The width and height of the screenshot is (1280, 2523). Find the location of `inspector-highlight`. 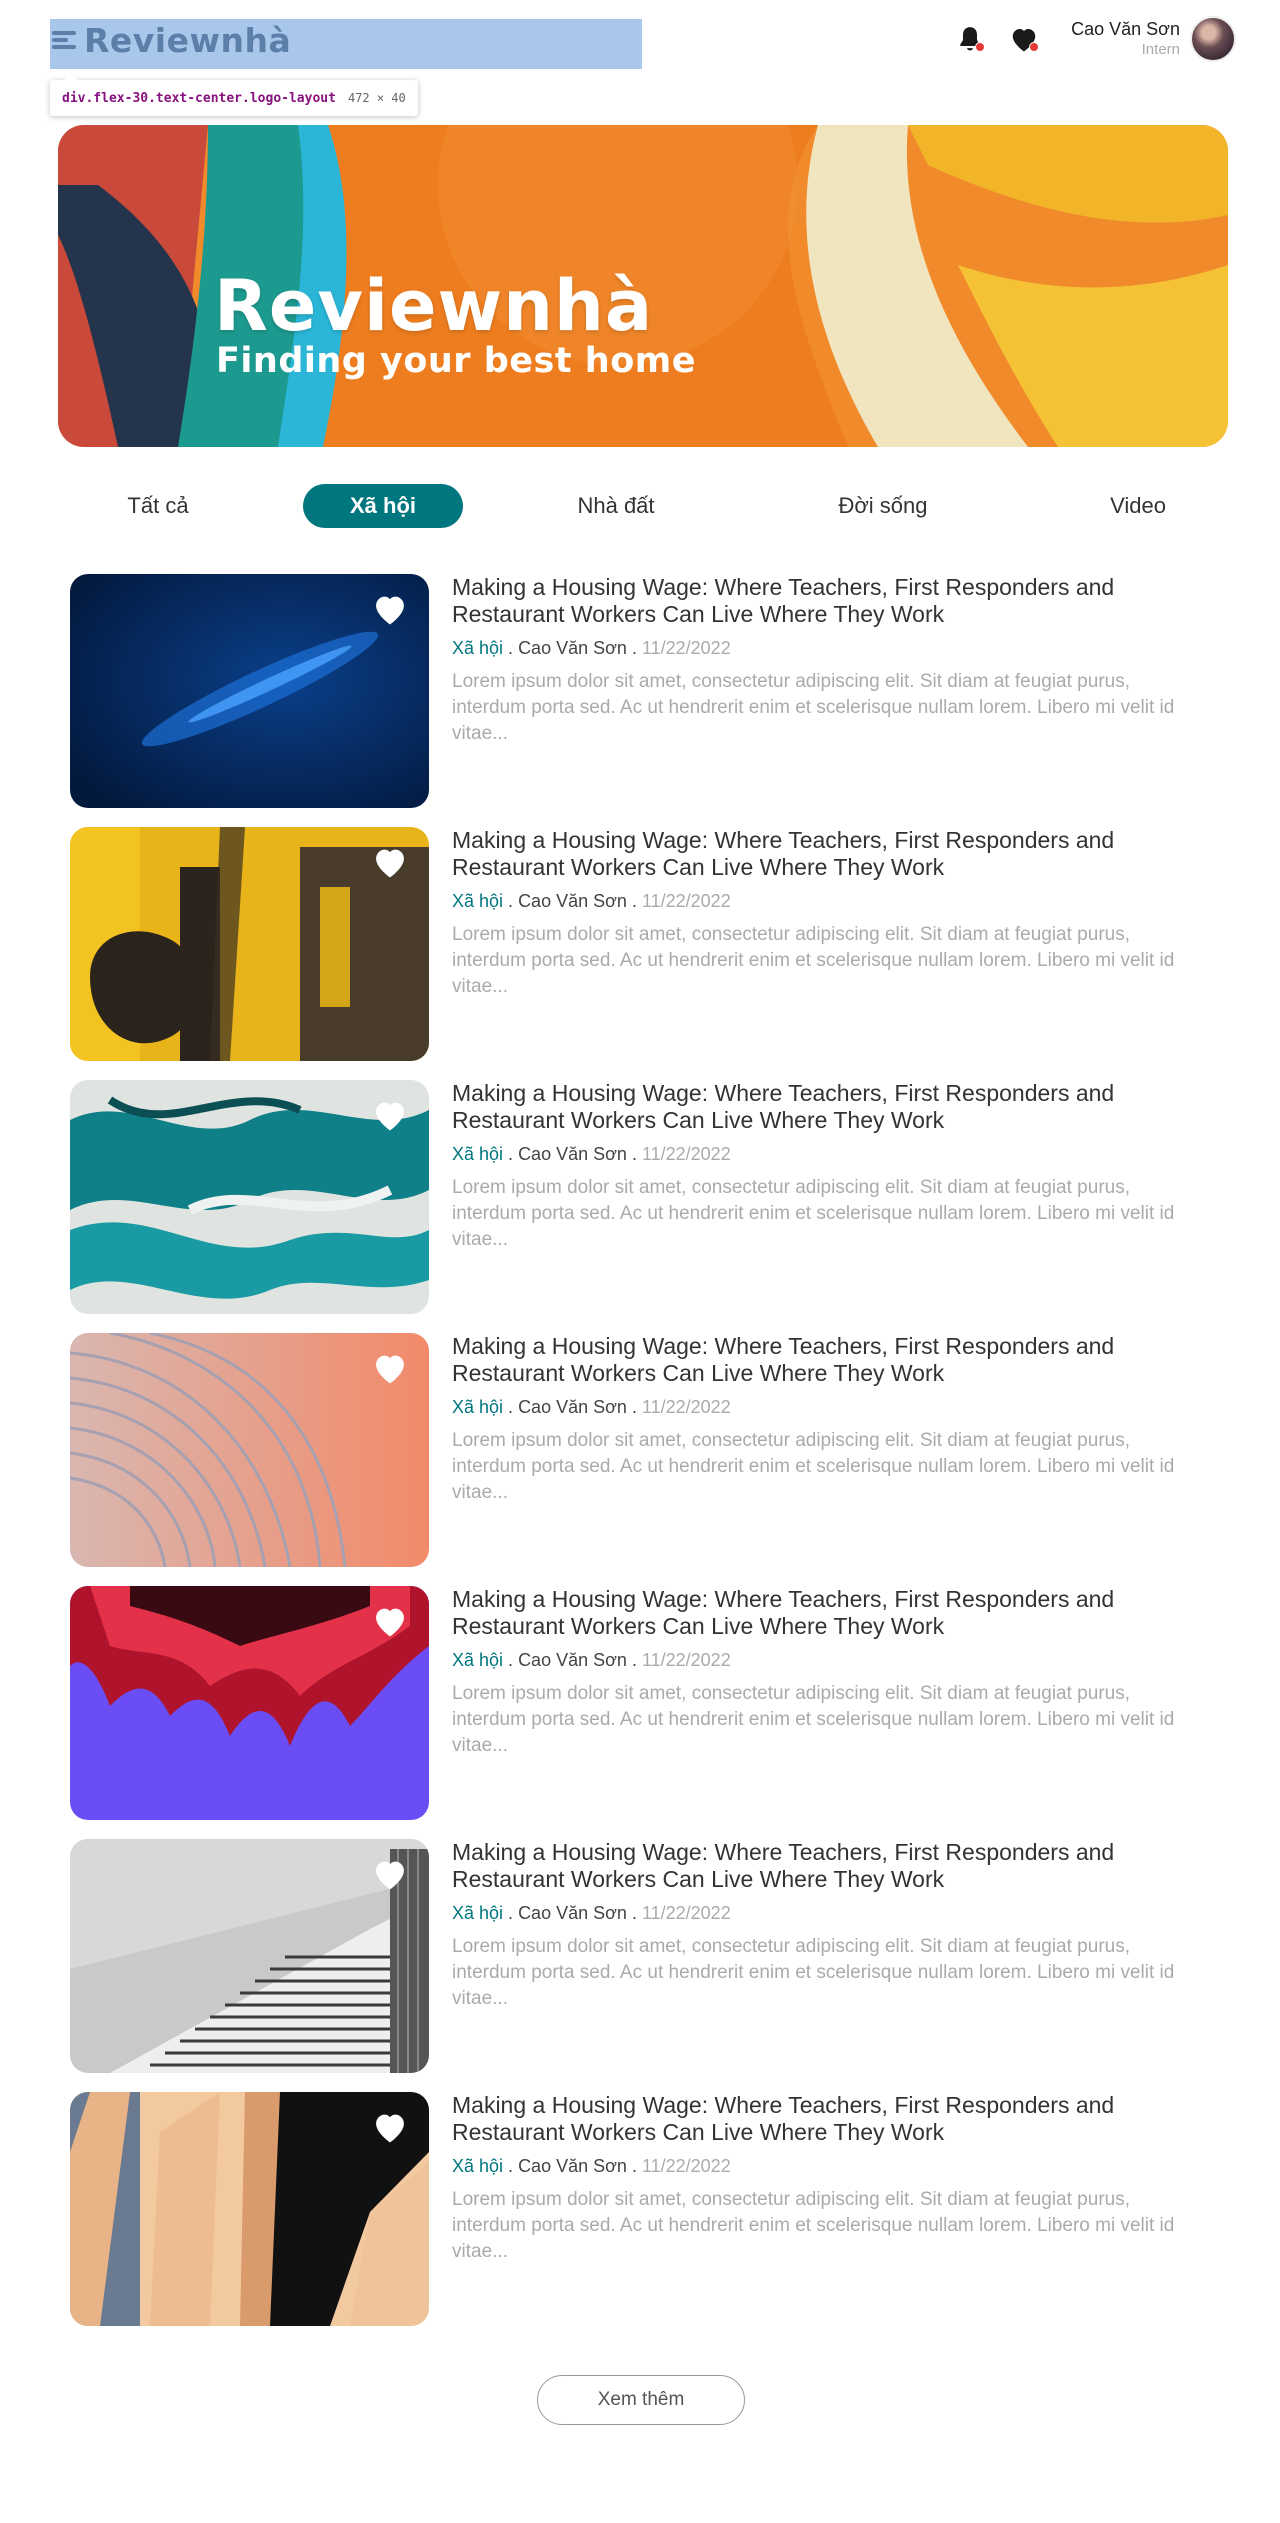

inspector-highlight is located at coordinates (346, 44).